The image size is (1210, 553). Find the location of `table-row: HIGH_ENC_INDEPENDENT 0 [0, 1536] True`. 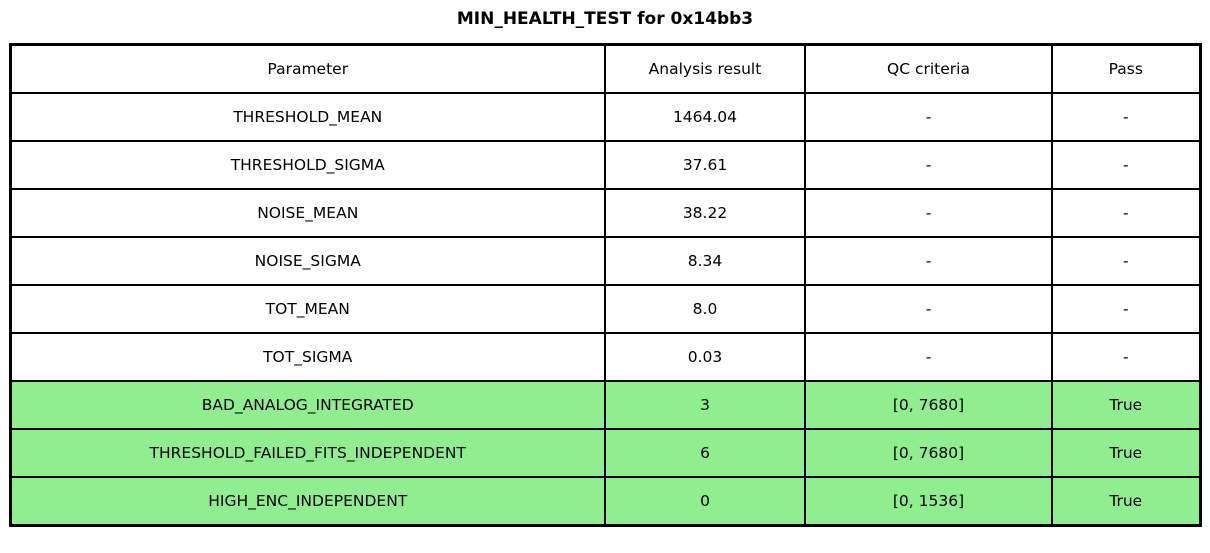

table-row: HIGH_ENC_INDEPENDENT 0 [0, 1536] True is located at coordinates (605, 501).